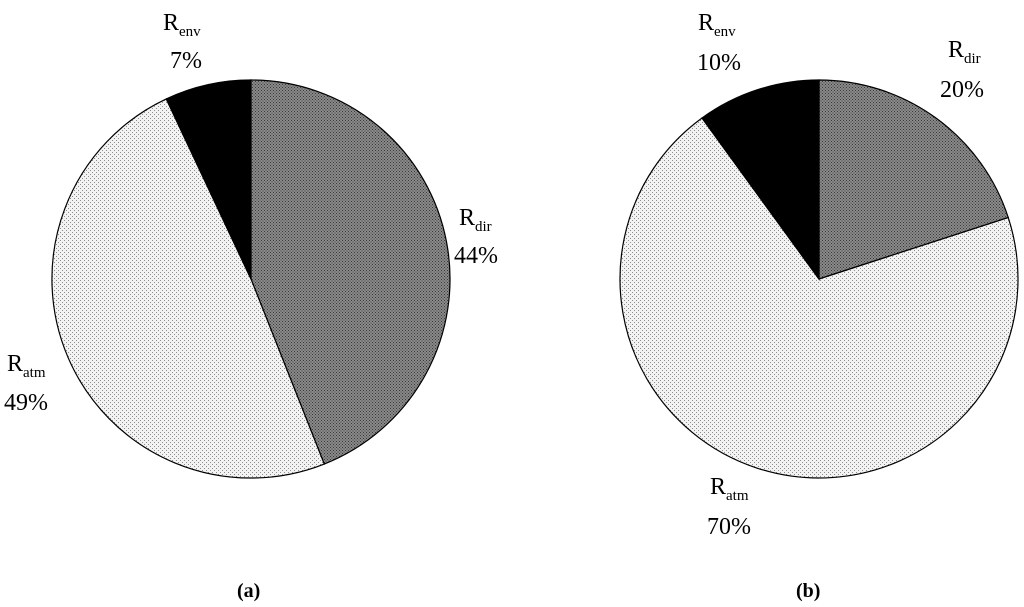  Describe the element at coordinates (208, 179) in the screenshot. I see `pie-a-slice-env` at that location.